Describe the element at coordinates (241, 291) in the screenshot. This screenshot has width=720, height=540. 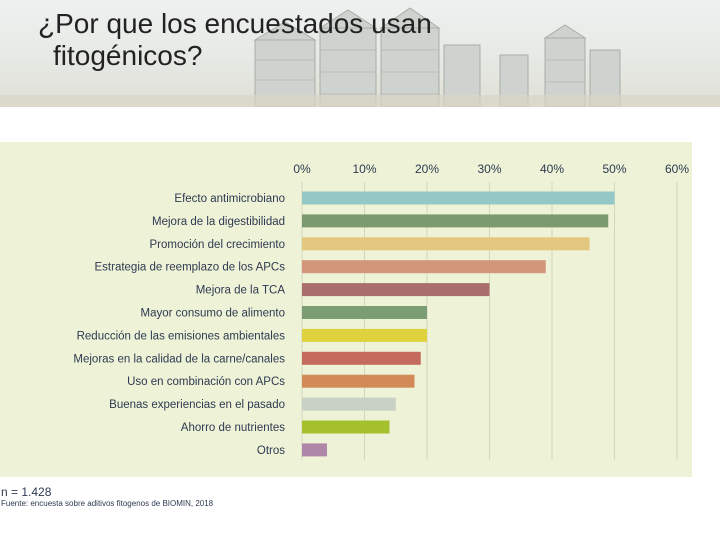
I see `category-label: Mejora de la TCA` at that location.